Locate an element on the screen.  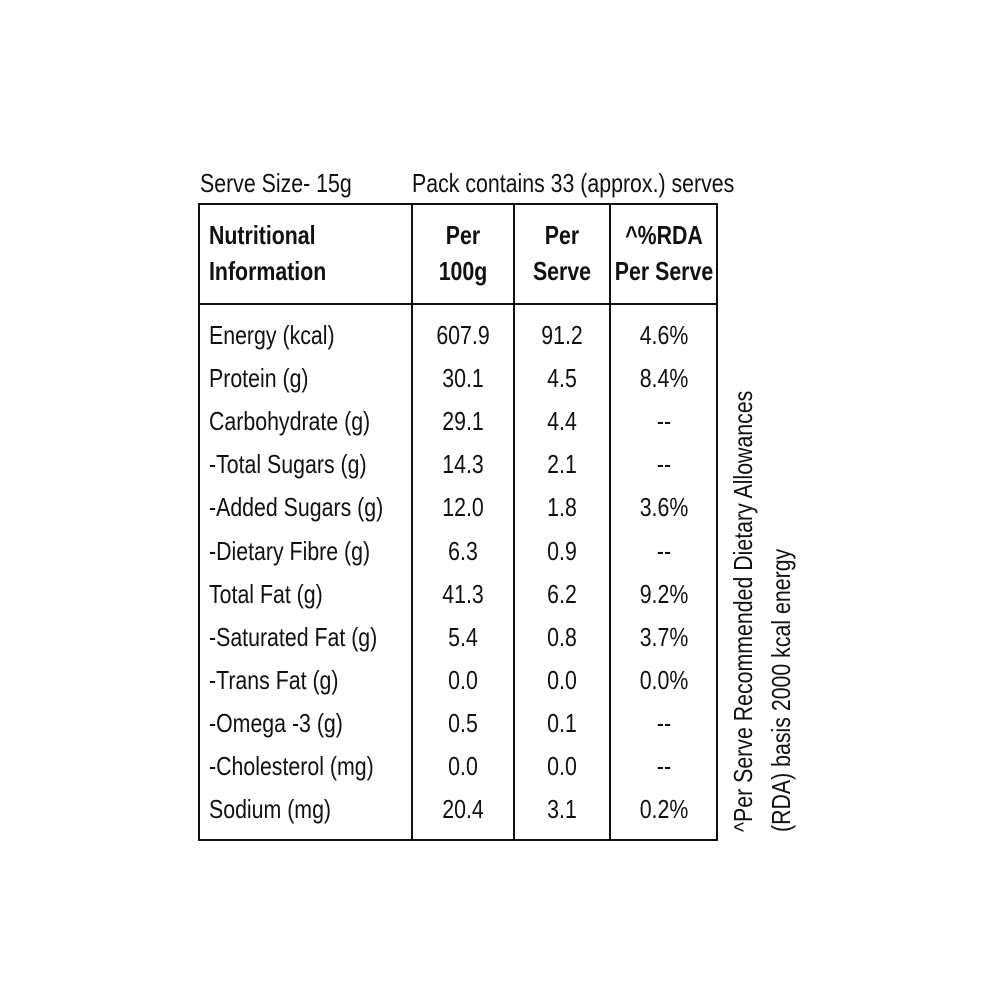
cell-value: 8.4% is located at coordinates (664, 378).